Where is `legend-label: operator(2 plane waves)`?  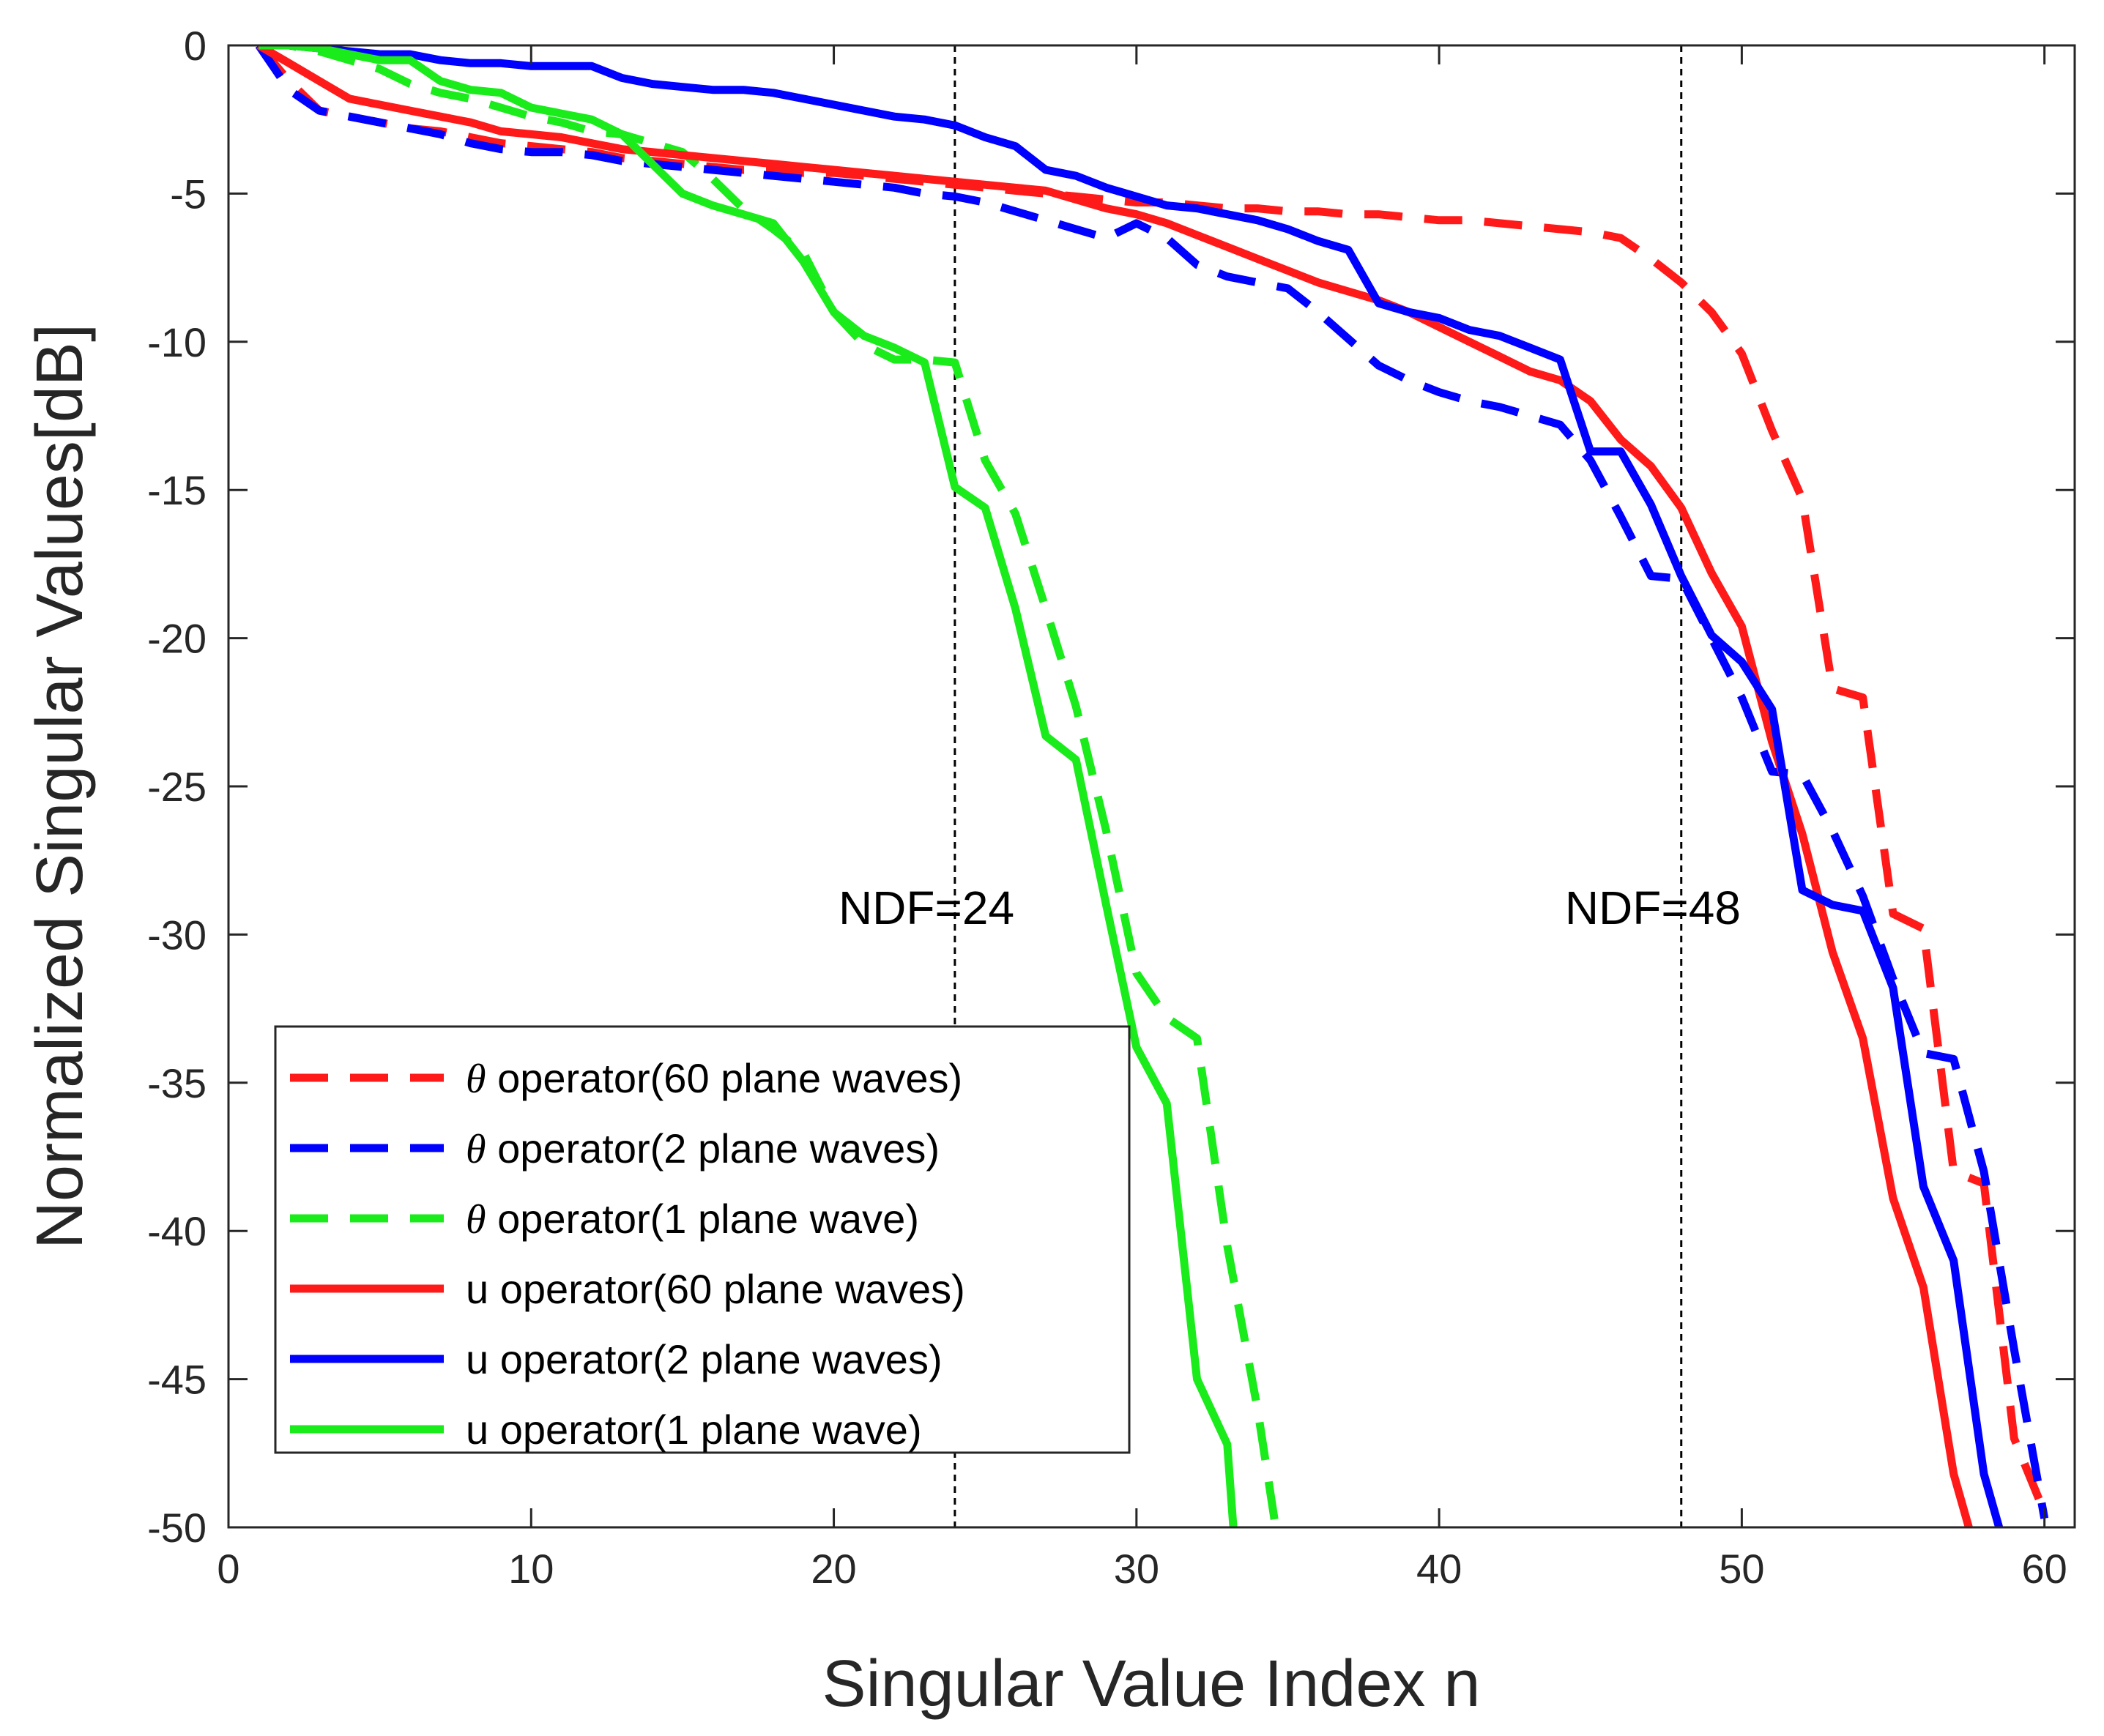 legend-label: operator(2 plane waves) is located at coordinates (713, 1148).